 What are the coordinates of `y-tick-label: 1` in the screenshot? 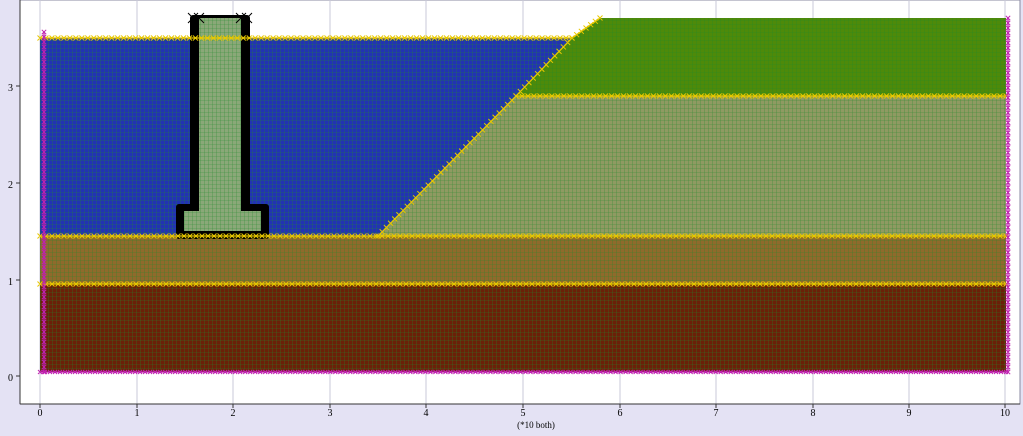 It's located at (10, 282).